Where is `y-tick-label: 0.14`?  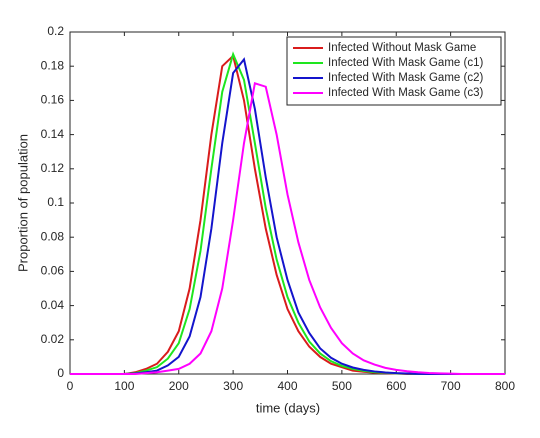 y-tick-label: 0.14 is located at coordinates (53, 134).